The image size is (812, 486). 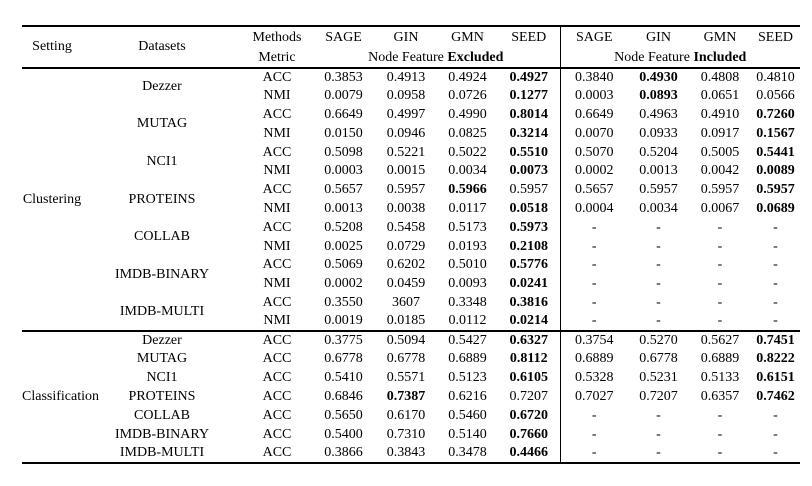 I want to click on value-cell: 0.6327, so click(x=529, y=340).